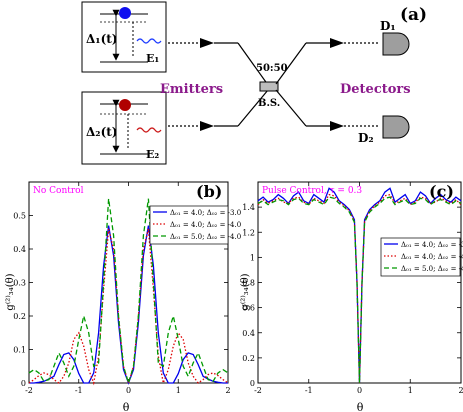 The image size is (463, 412). I want to click on chart-c-xlabel: θ, so click(360, 406).